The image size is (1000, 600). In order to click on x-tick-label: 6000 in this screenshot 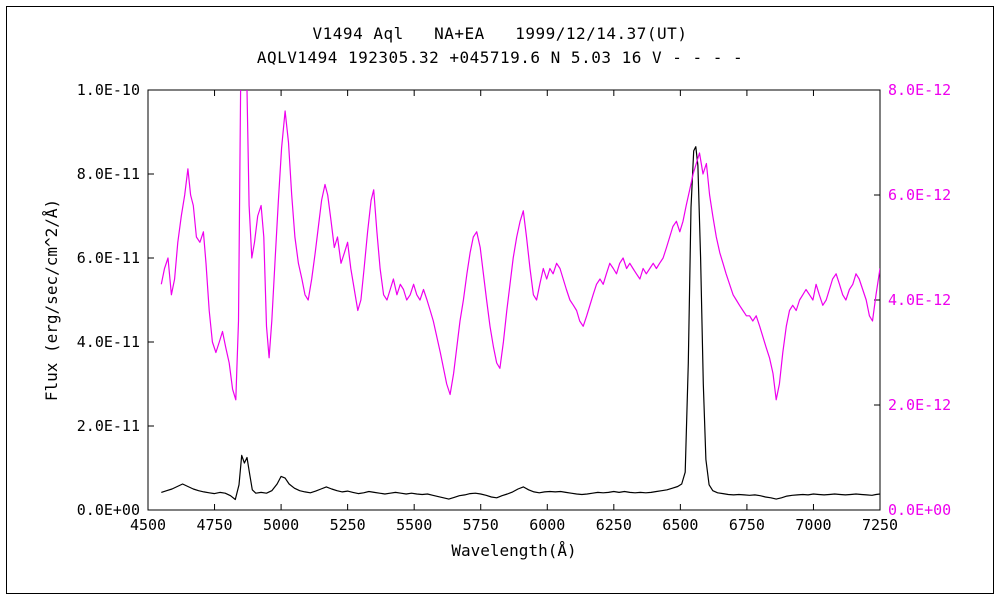, I will do `click(547, 525)`.